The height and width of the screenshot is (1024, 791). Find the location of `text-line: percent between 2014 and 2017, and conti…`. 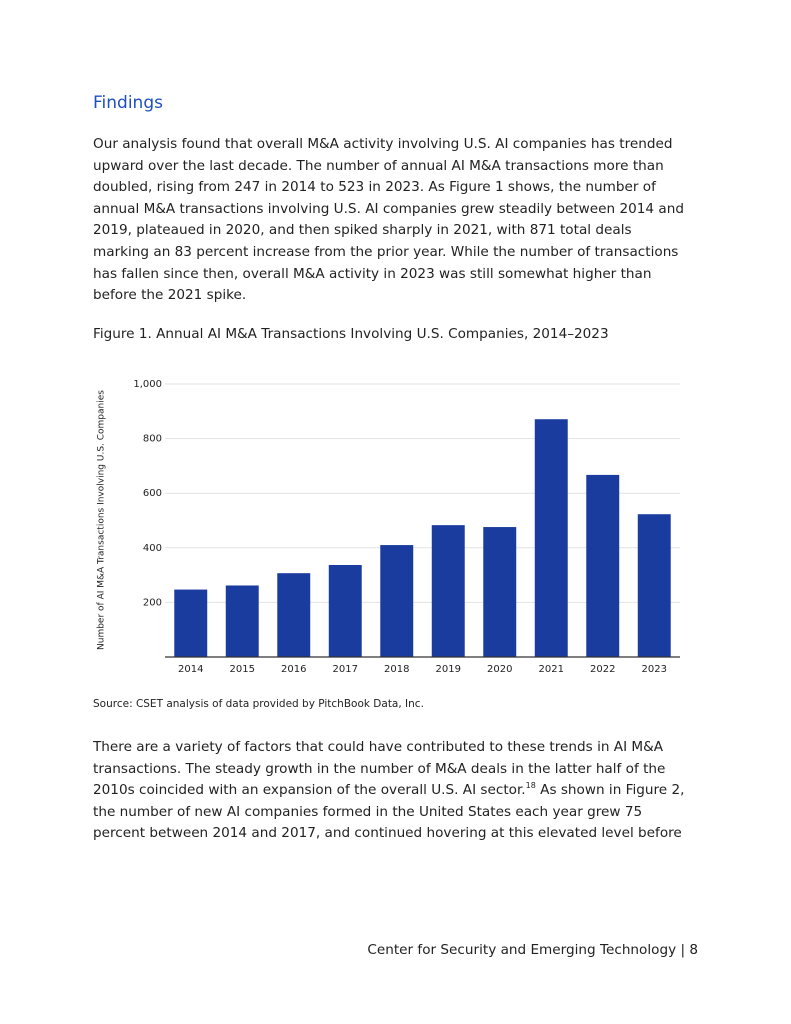

text-line: percent between 2014 and 2017, and conti… is located at coordinates (387, 833).